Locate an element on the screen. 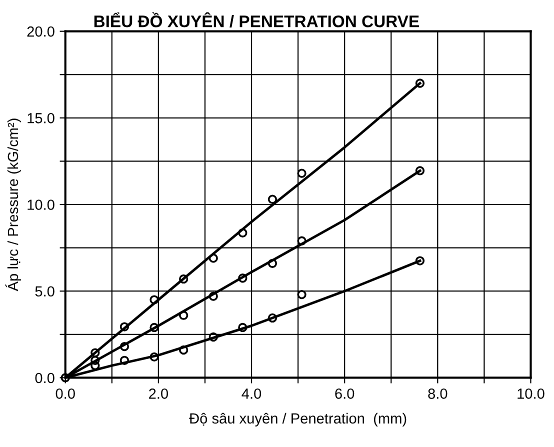 Image resolution: width=554 pixels, height=447 pixels. x-tick-label: 6.0 is located at coordinates (344, 393).